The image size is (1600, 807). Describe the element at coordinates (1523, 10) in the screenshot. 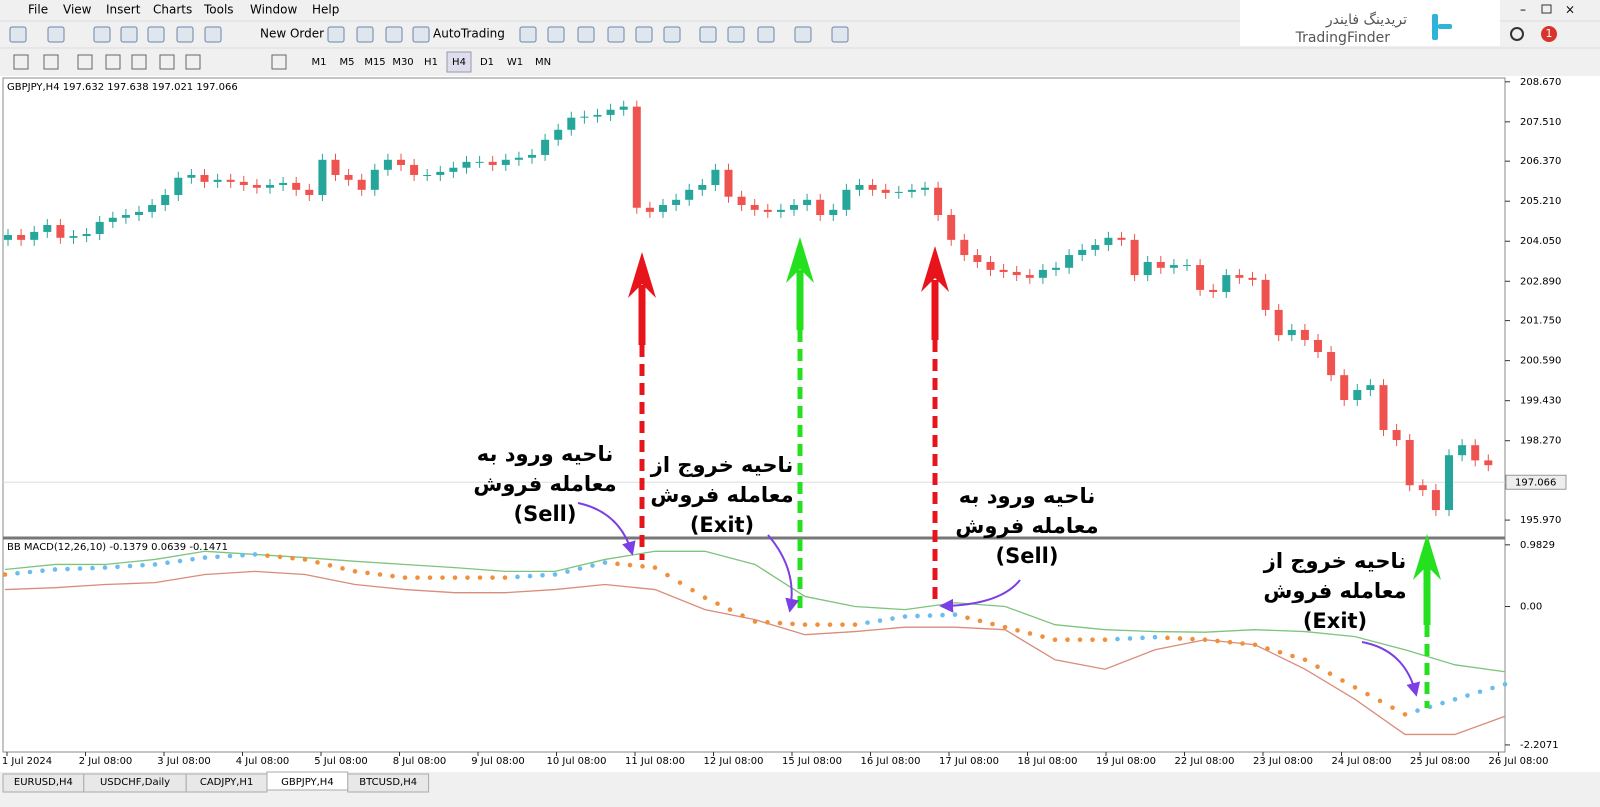

I see `window-min: –` at that location.